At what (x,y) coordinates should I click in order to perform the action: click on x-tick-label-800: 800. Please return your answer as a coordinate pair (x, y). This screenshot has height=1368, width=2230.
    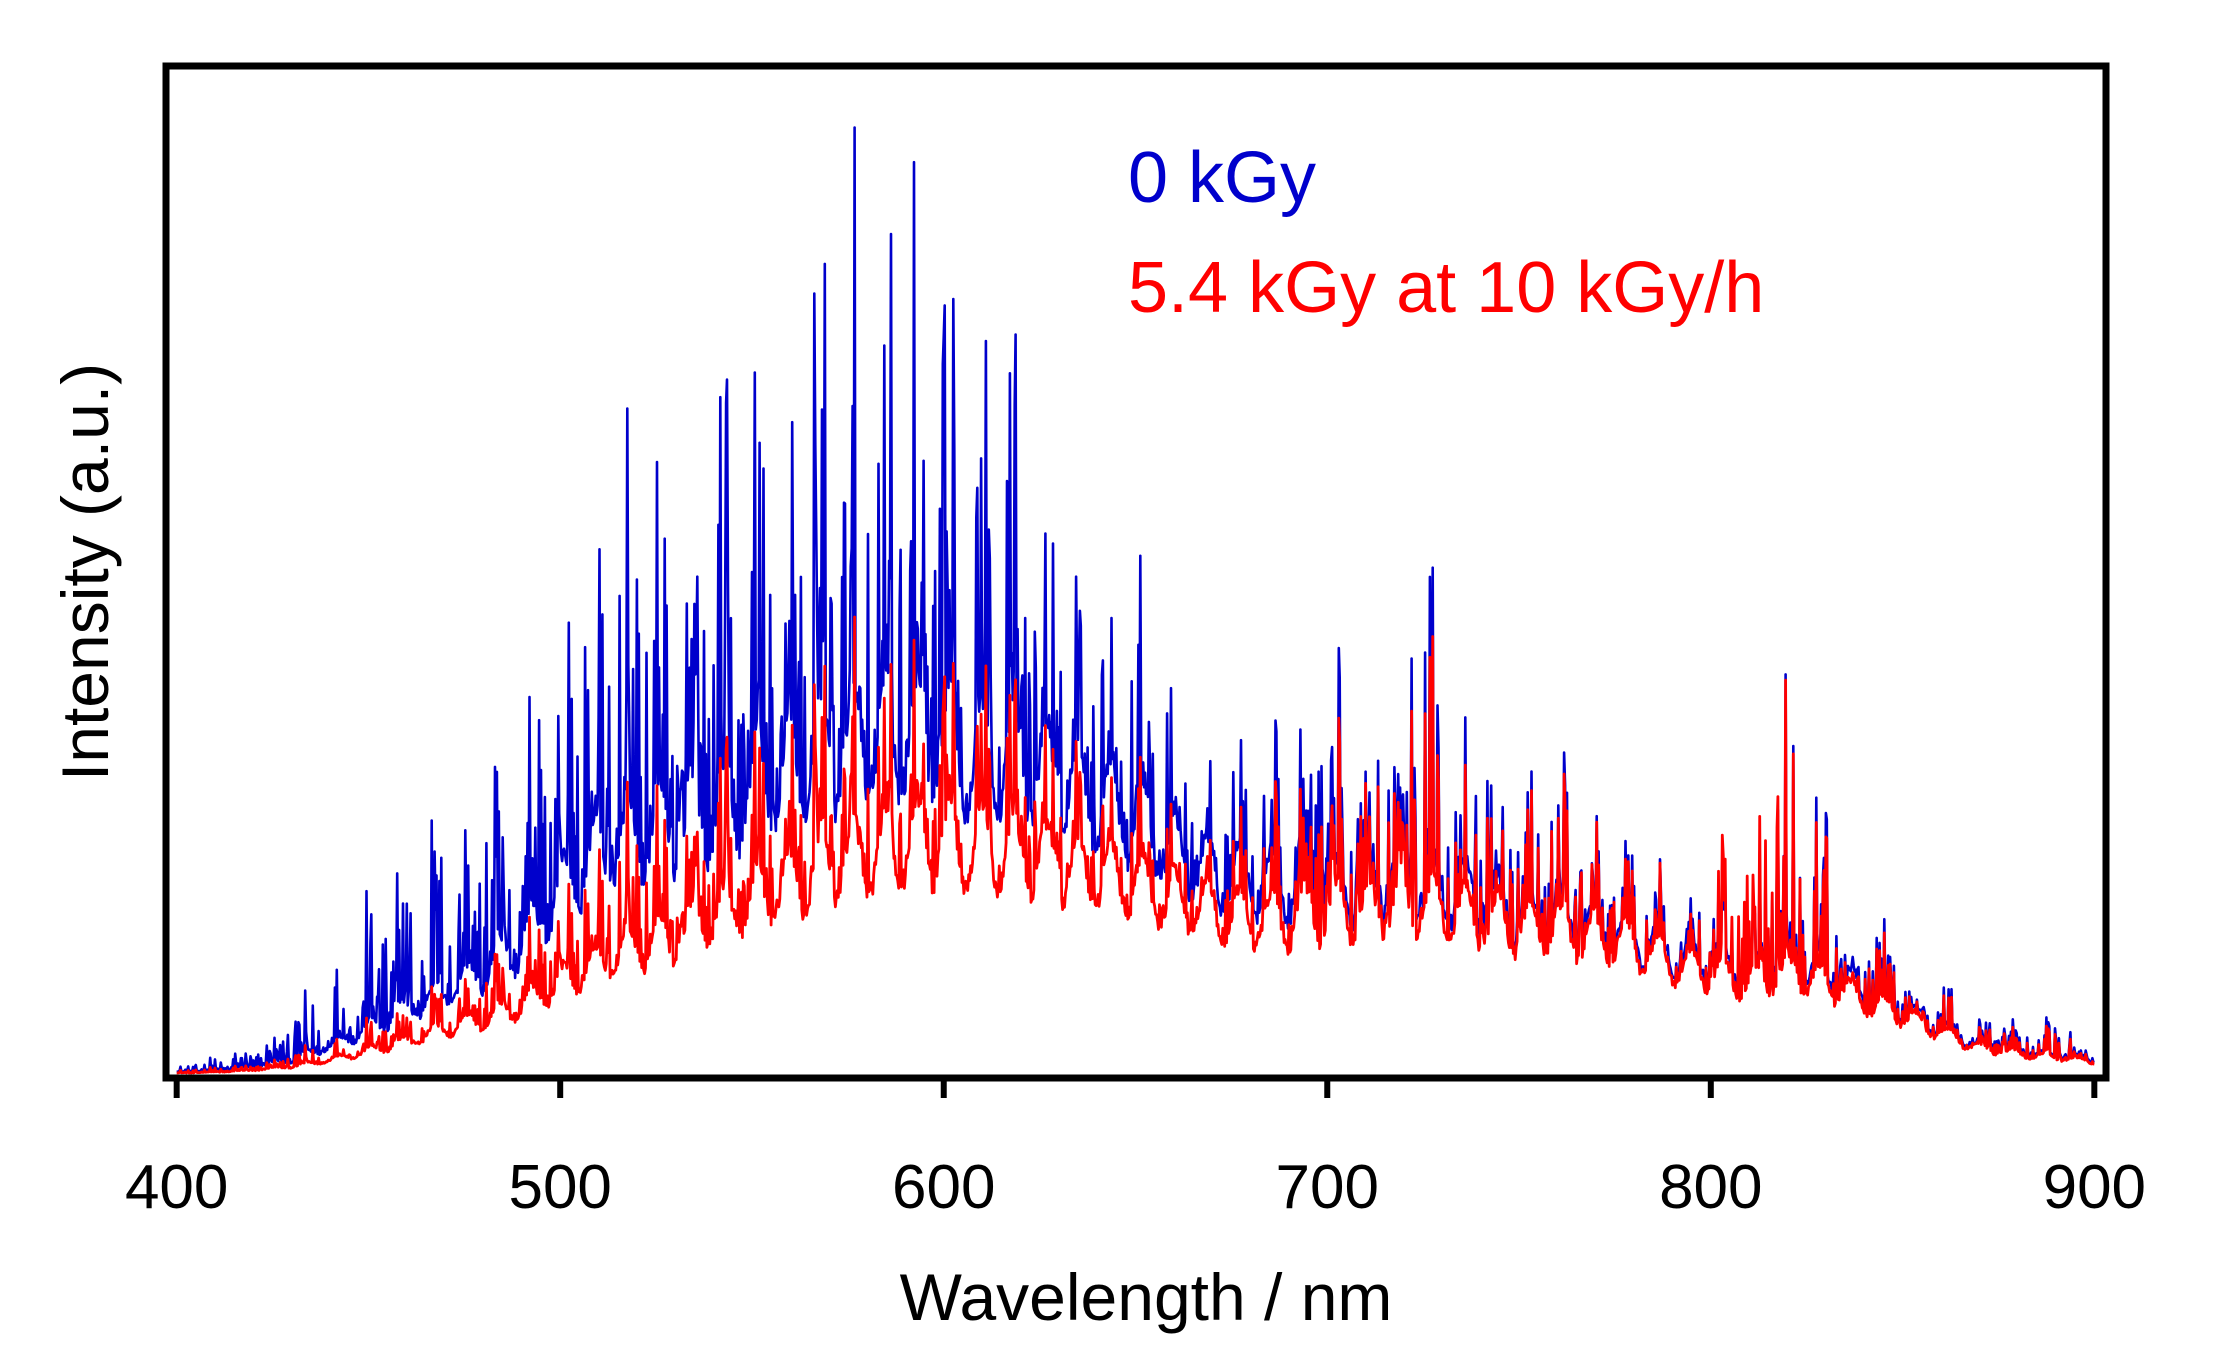
    Looking at the image, I should click on (1710, 1187).